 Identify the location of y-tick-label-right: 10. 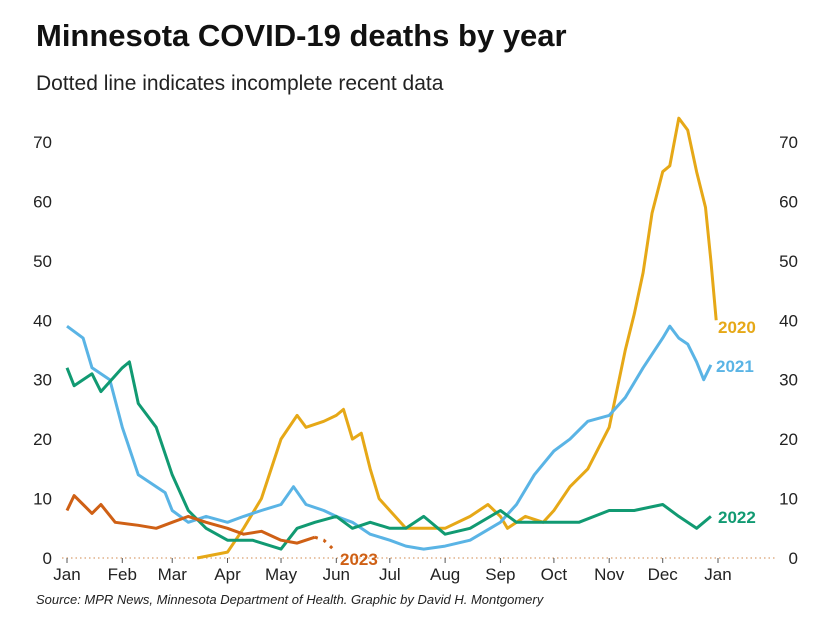
(788, 499).